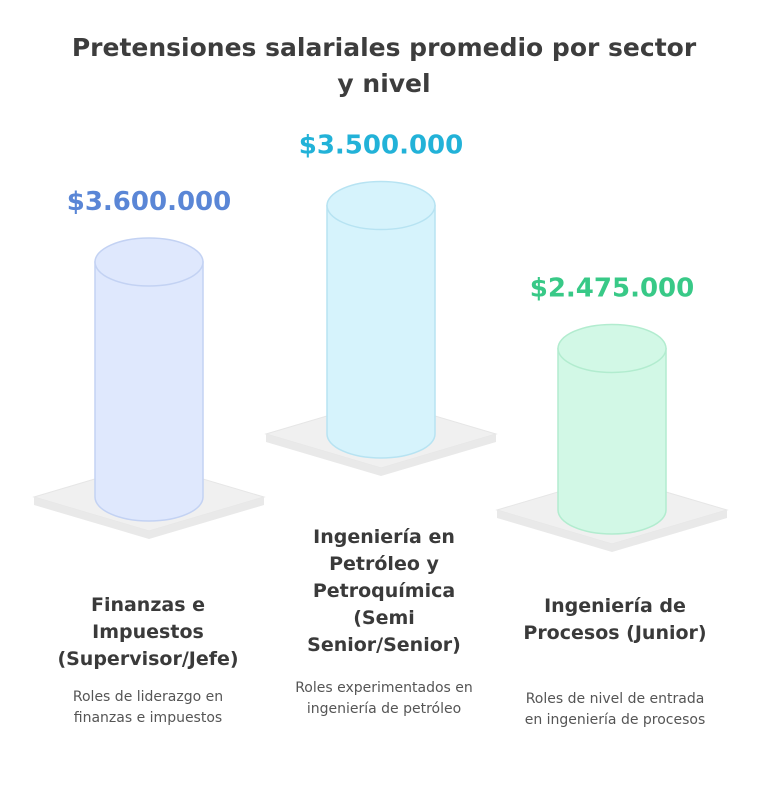  I want to click on value-label-procesos: $2.475.000, so click(612, 288).